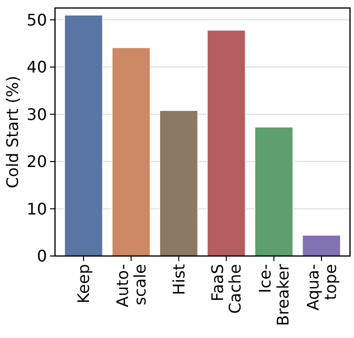 This screenshot has height=338, width=354. Describe the element at coordinates (178, 280) in the screenshot. I see `x-tick-label: Hist` at that location.